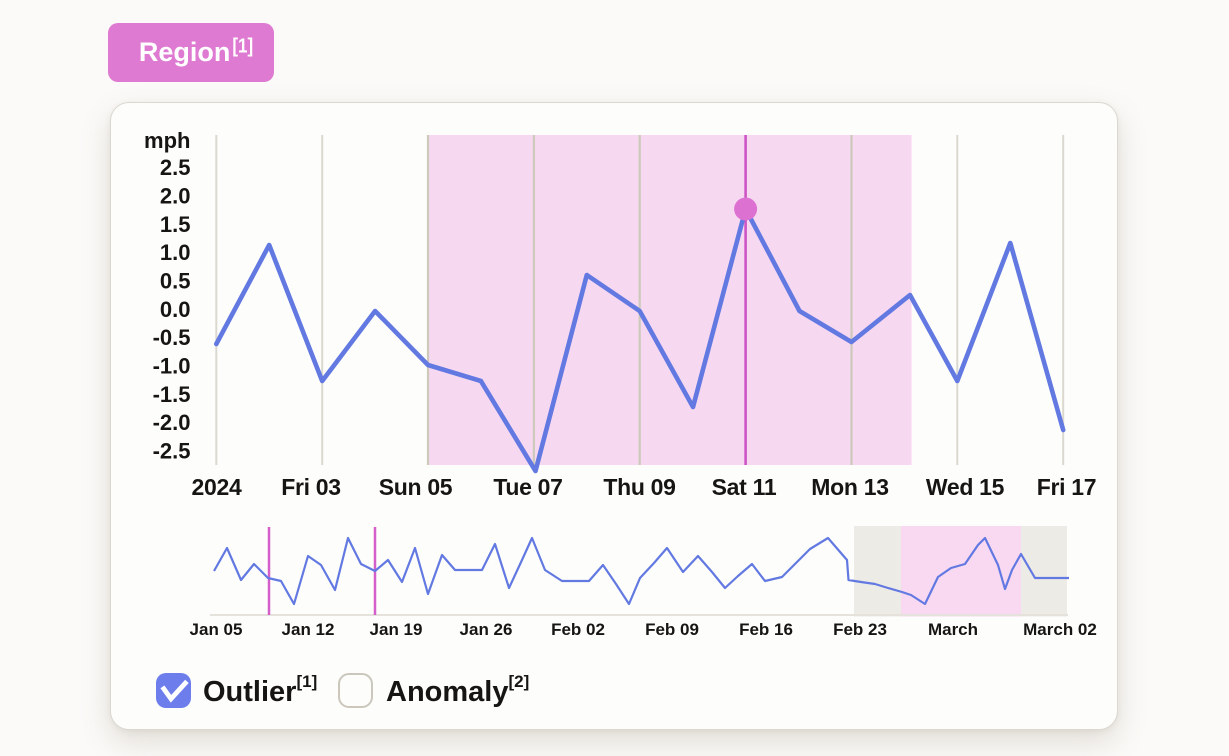 The height and width of the screenshot is (756, 1229). What do you see at coordinates (860, 629) in the screenshot?
I see `svg-text: Feb 23` at bounding box center [860, 629].